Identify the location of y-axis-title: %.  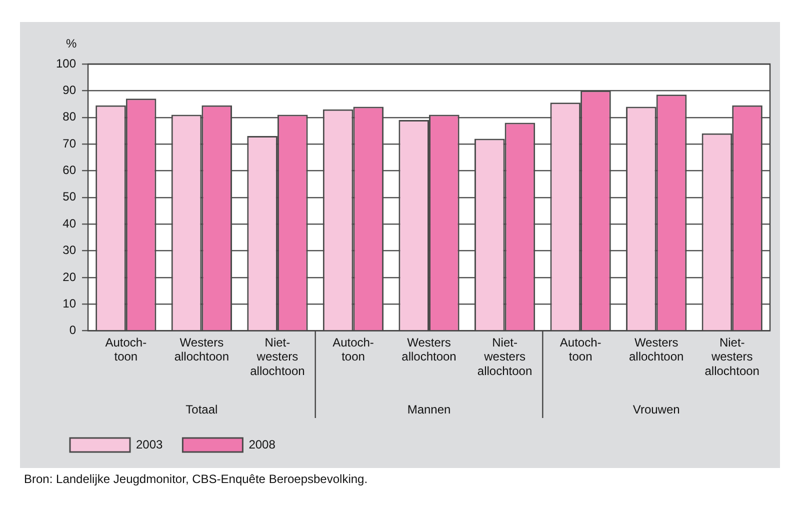
(72, 43).